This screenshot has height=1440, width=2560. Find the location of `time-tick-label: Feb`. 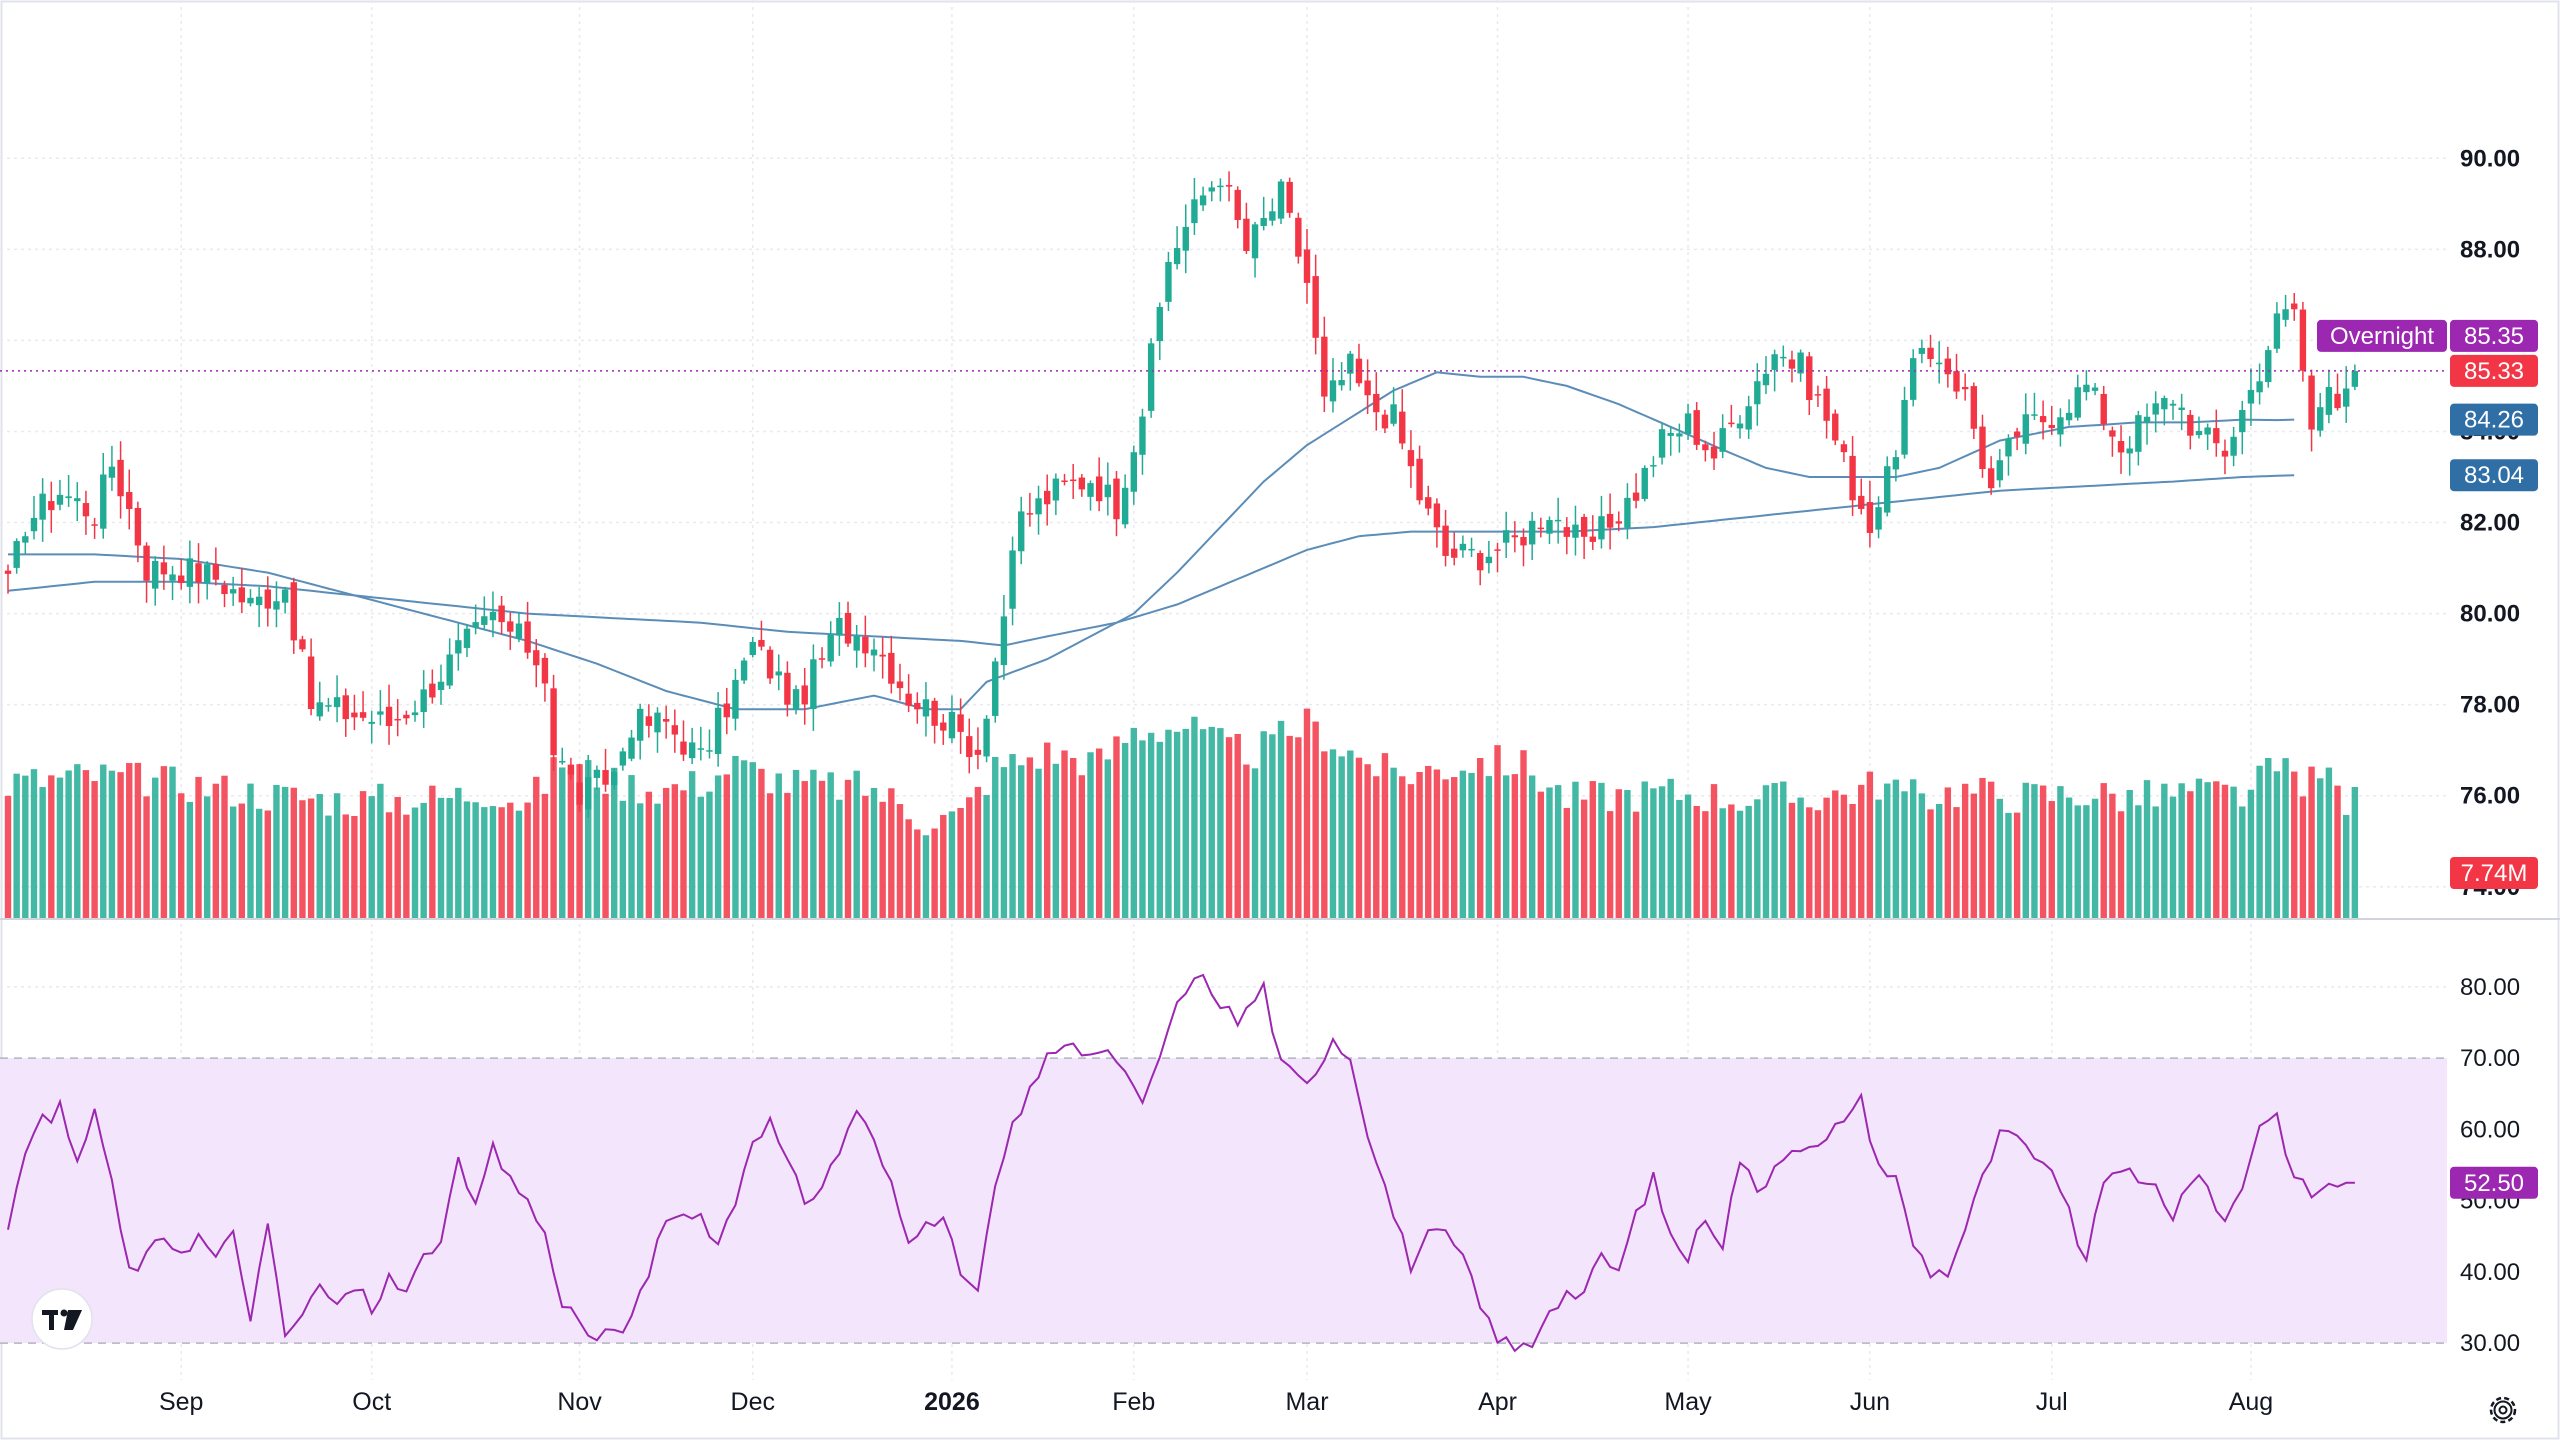

time-tick-label: Feb is located at coordinates (1133, 1402).